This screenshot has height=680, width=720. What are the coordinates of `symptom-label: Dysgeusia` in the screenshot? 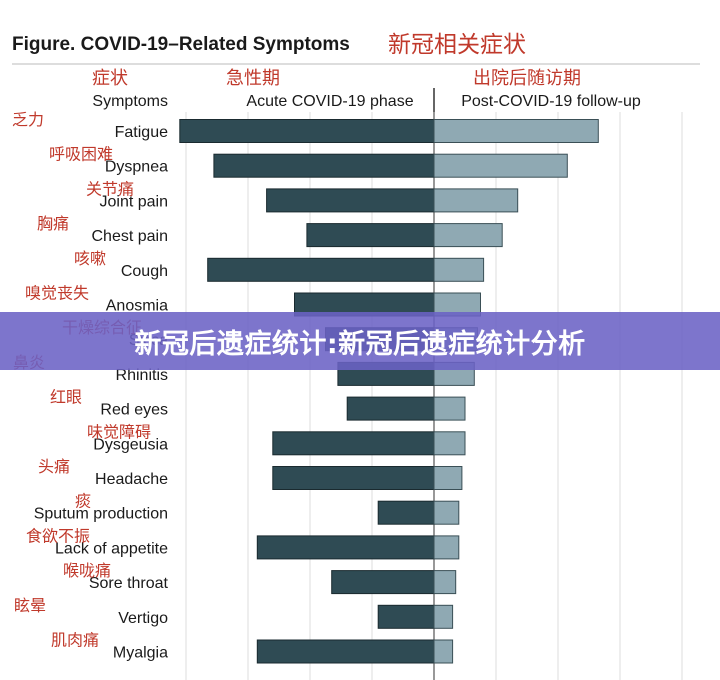 It's located at (130, 444).